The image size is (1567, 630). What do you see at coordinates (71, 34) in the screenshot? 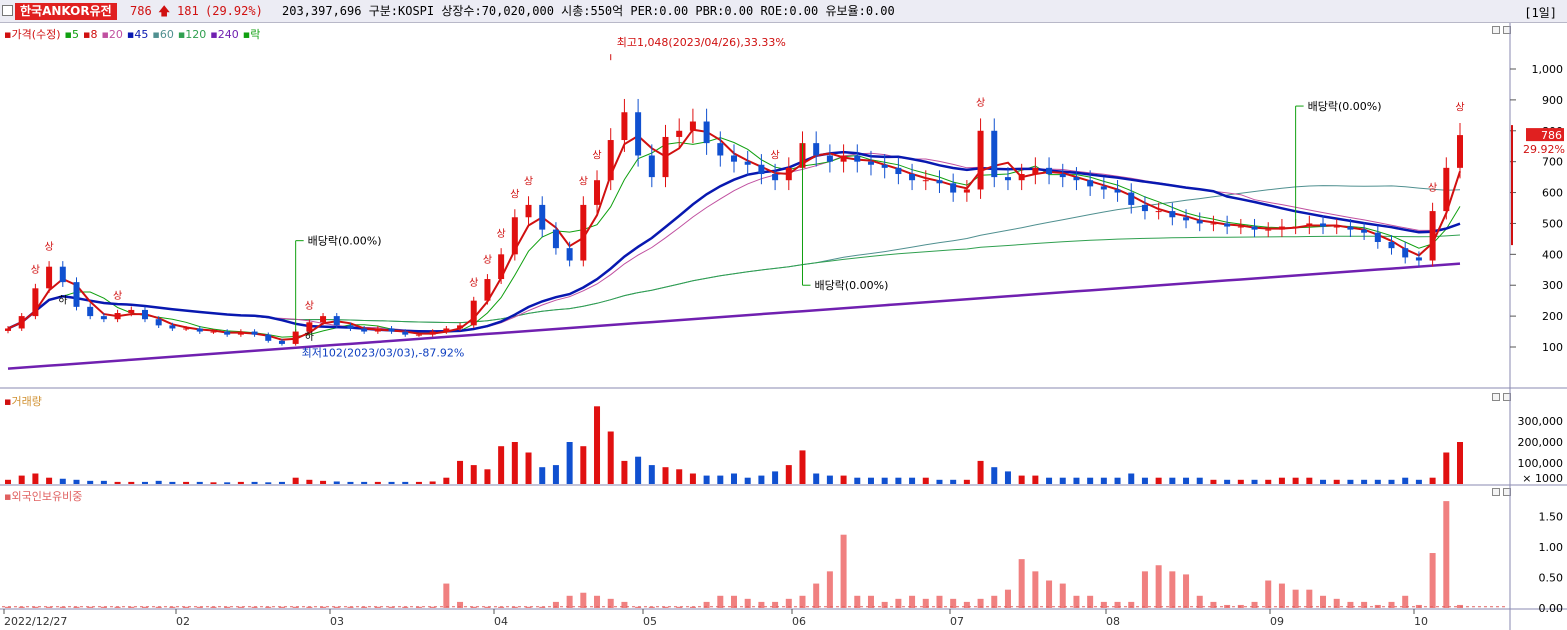
I see `legend-item: ▪5` at bounding box center [71, 34].